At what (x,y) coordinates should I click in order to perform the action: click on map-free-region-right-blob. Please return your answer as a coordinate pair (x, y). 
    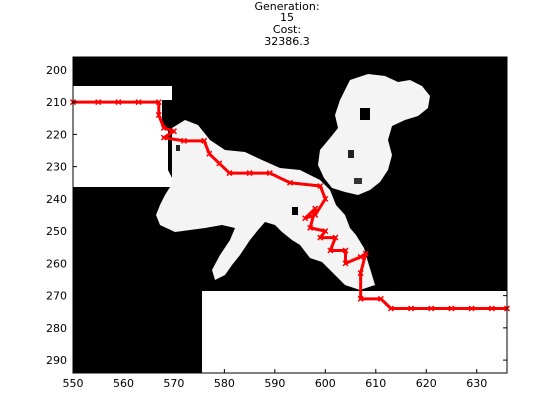
    Looking at the image, I should click on (374, 134).